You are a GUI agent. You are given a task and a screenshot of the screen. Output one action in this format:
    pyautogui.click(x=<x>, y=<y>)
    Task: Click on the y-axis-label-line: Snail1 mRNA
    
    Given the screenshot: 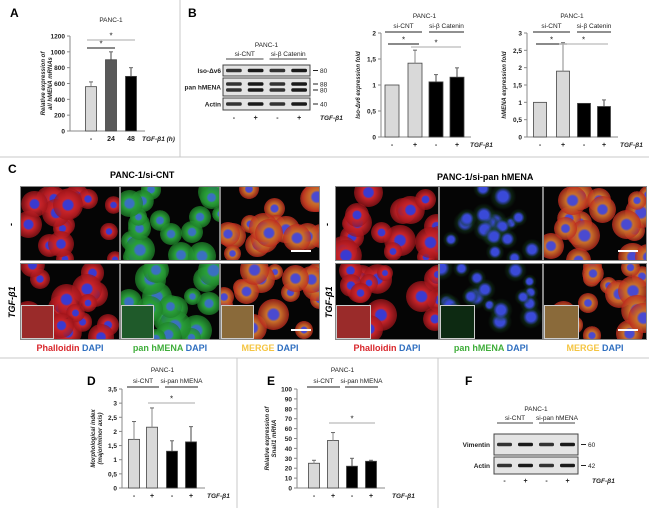 What is the action you would take?
    pyautogui.click(x=275, y=439)
    